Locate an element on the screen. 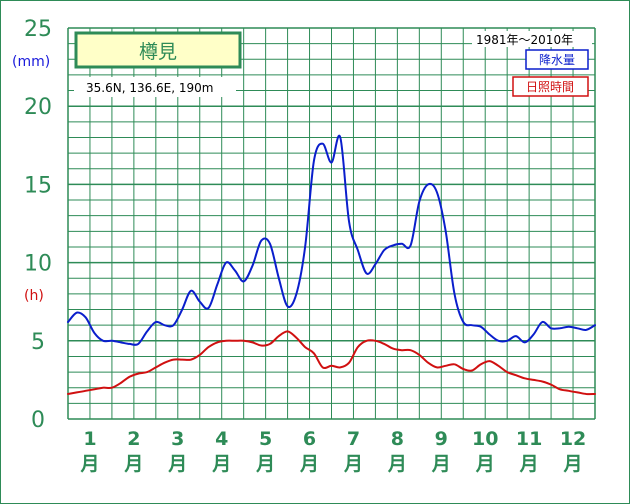 The height and width of the screenshot is (504, 630). x-tick-label: 5 is located at coordinates (265, 439).